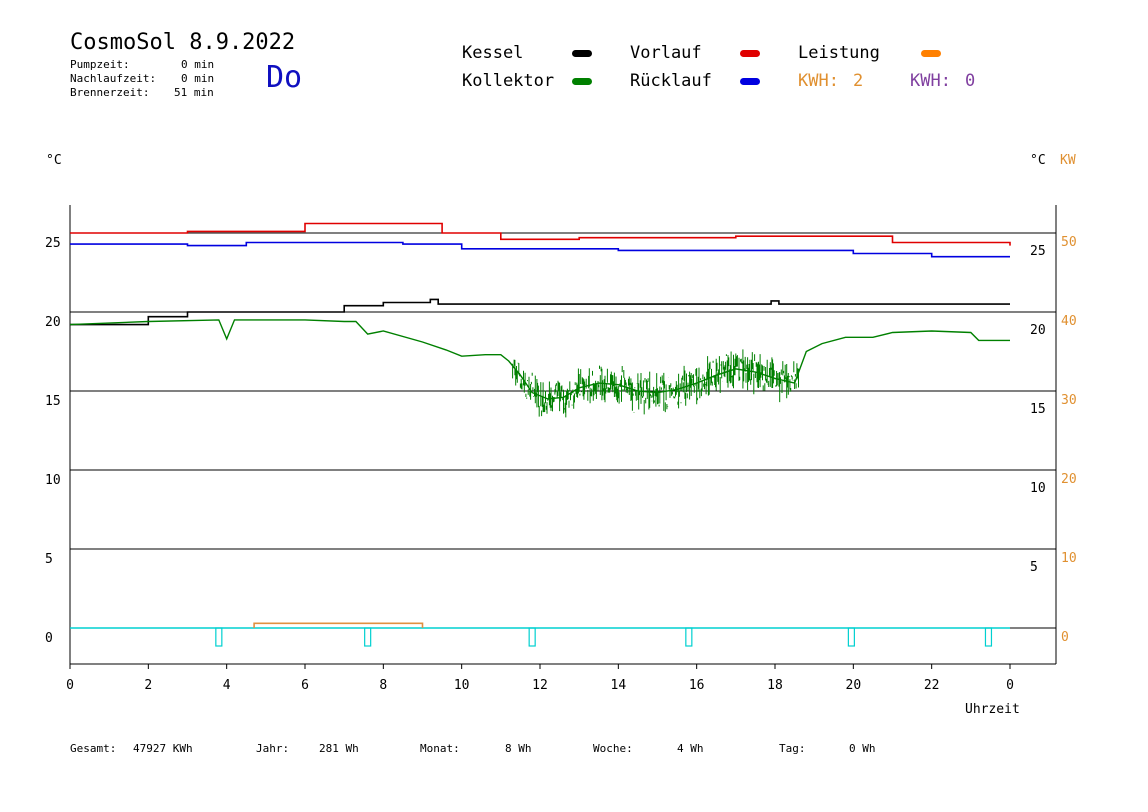 The image size is (1148, 812). I want to click on series-kessel, so click(540, 312).